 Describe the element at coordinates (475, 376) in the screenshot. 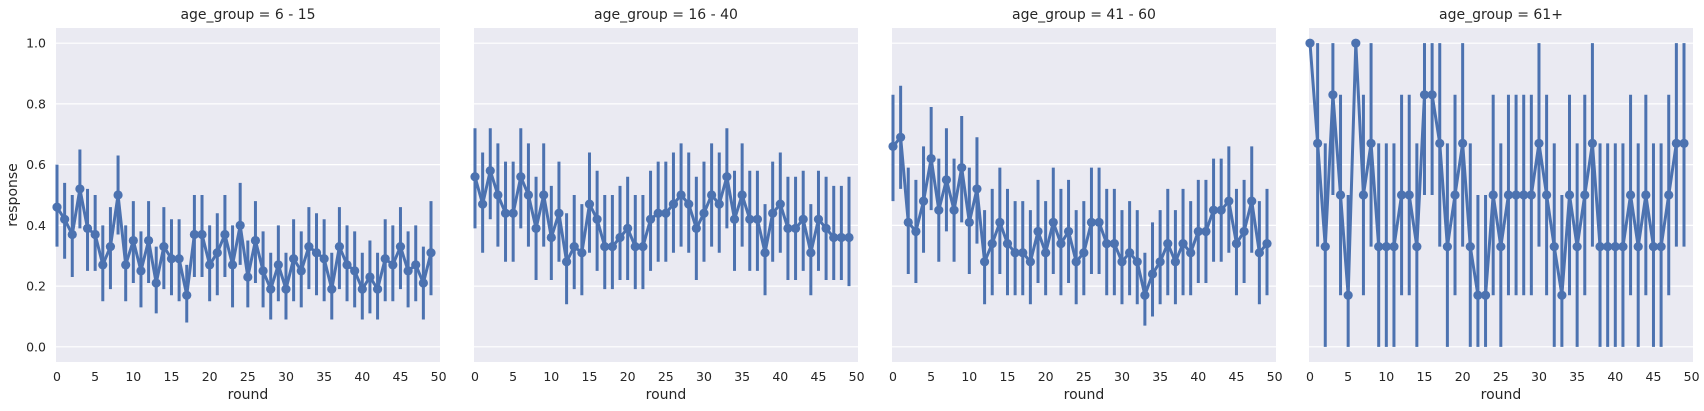

I see `x-tick-label: 0` at that location.